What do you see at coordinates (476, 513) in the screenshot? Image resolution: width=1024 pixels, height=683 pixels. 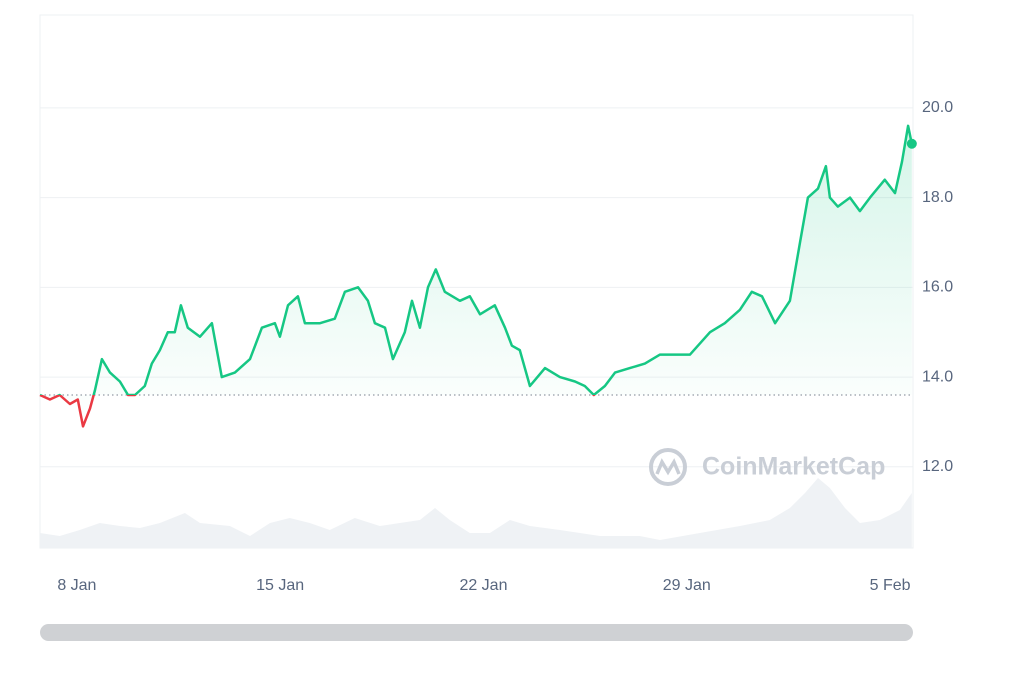 I see `volume-area` at bounding box center [476, 513].